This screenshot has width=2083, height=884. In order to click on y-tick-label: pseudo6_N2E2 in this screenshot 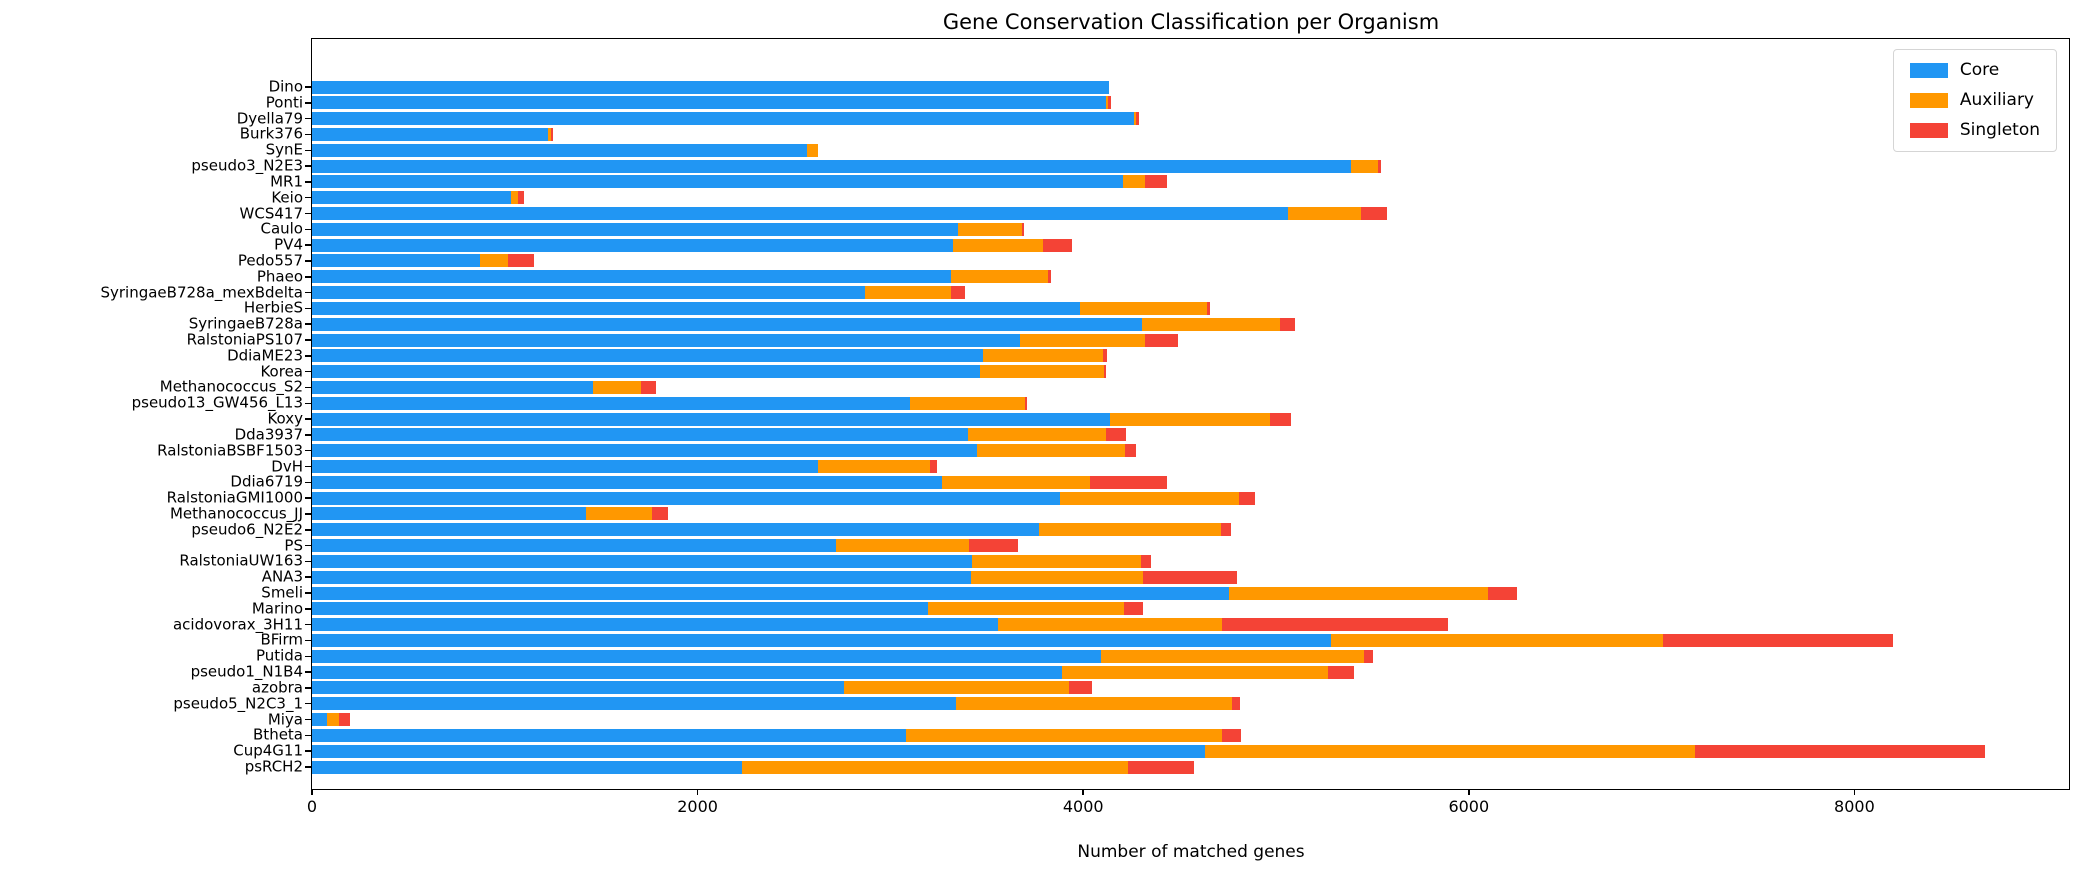, I will do `click(247, 529)`.